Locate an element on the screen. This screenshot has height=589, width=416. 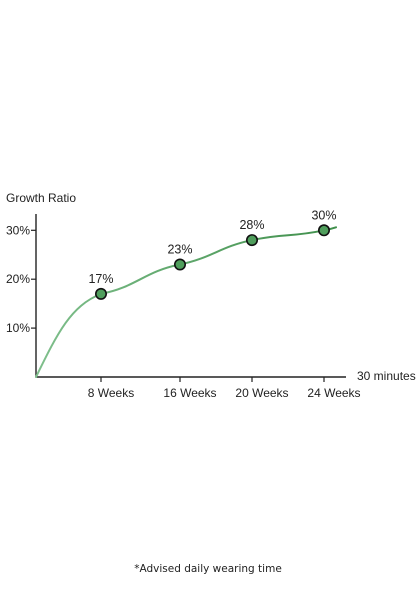
data-points is located at coordinates (212, 262).